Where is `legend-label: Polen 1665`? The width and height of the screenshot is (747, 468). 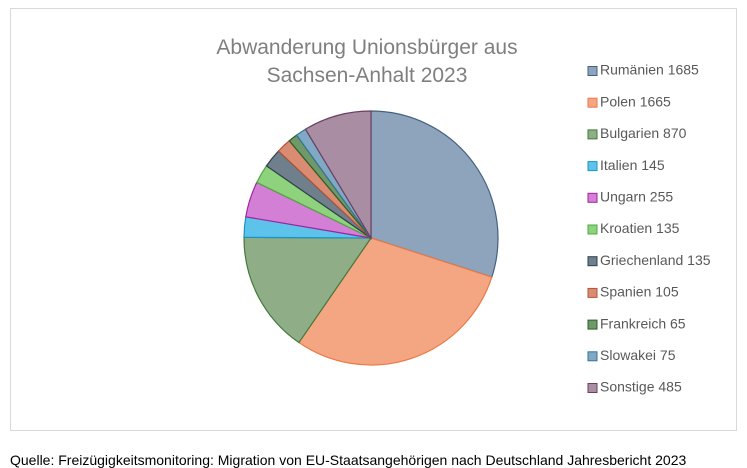 legend-label: Polen 1665 is located at coordinates (635, 101).